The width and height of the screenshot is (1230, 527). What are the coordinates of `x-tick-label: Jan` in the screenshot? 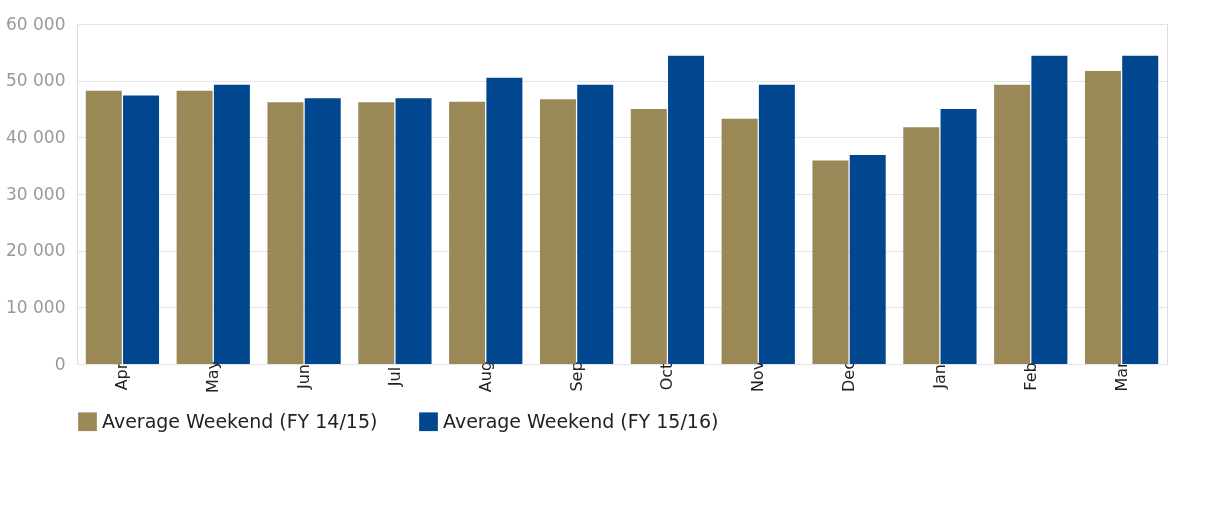 It's located at (939, 377).